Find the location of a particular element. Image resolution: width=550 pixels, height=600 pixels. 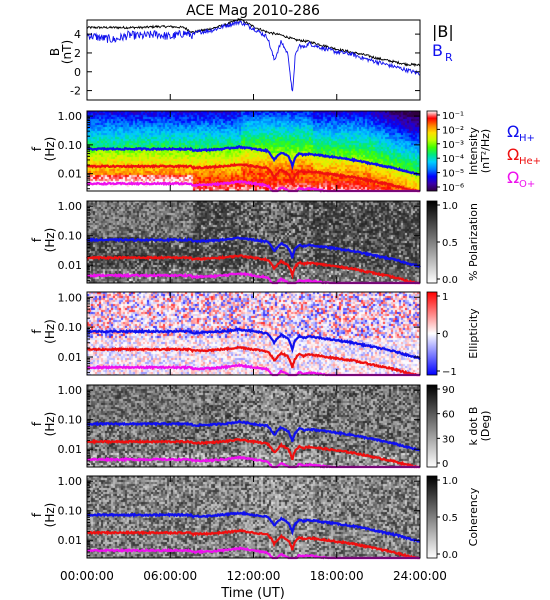

x-axis-label: Time (UT) is located at coordinates (252, 593).